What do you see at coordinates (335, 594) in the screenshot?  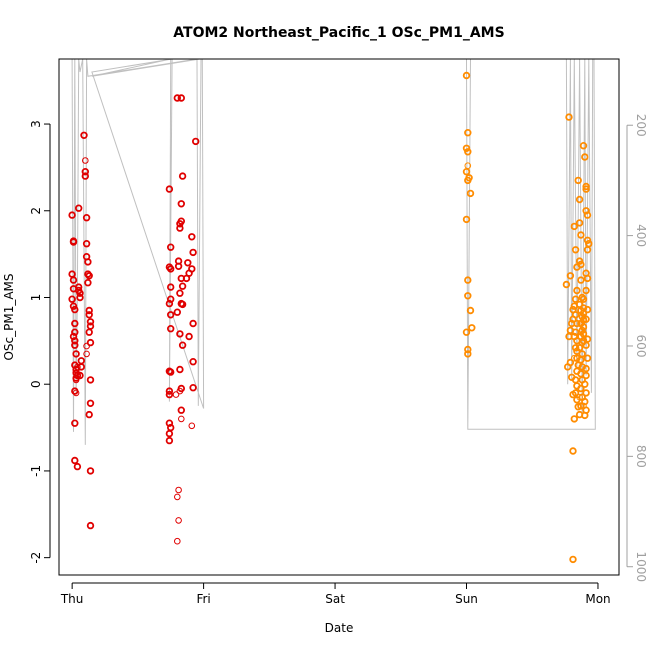 I see `x-axis: Thu Fri Sat Sun Mon` at bounding box center [335, 594].